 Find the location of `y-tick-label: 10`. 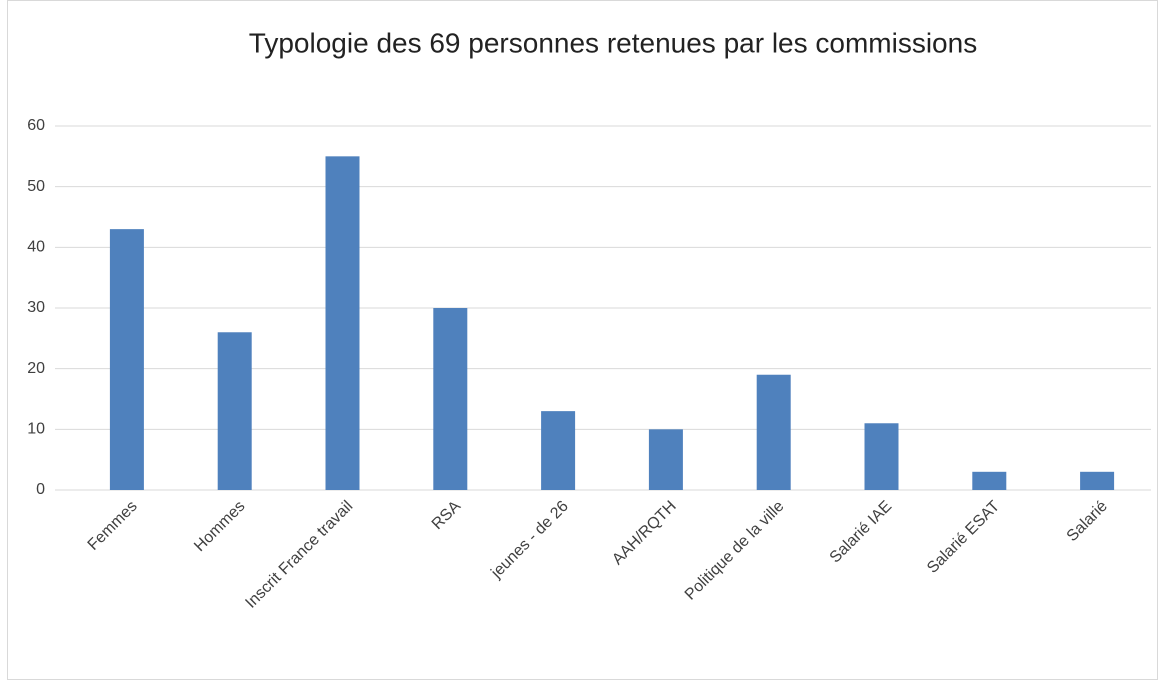

y-tick-label: 10 is located at coordinates (36, 429).